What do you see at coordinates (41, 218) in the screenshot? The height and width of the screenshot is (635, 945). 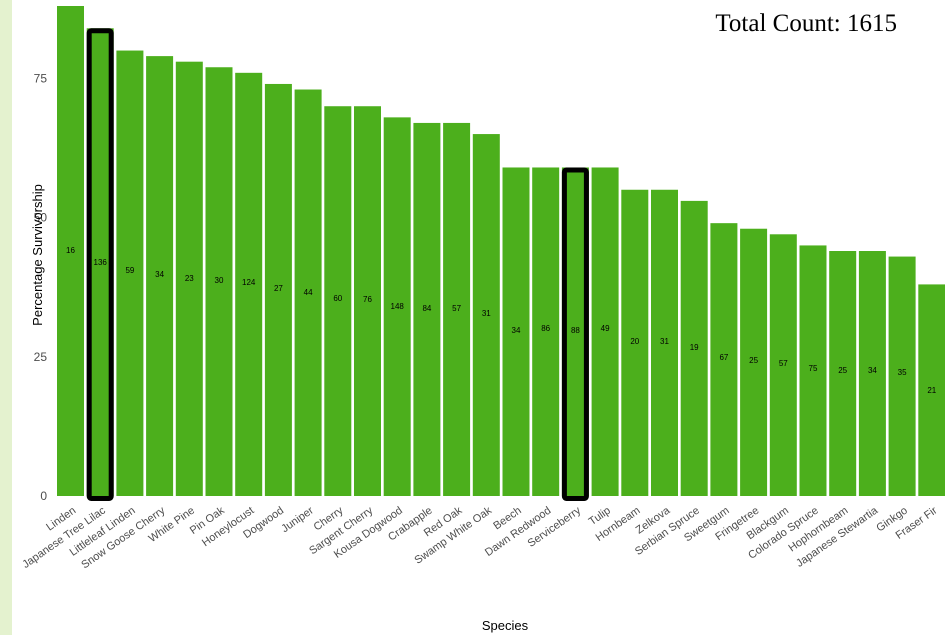 I see `y-tick-label: 50` at bounding box center [41, 218].